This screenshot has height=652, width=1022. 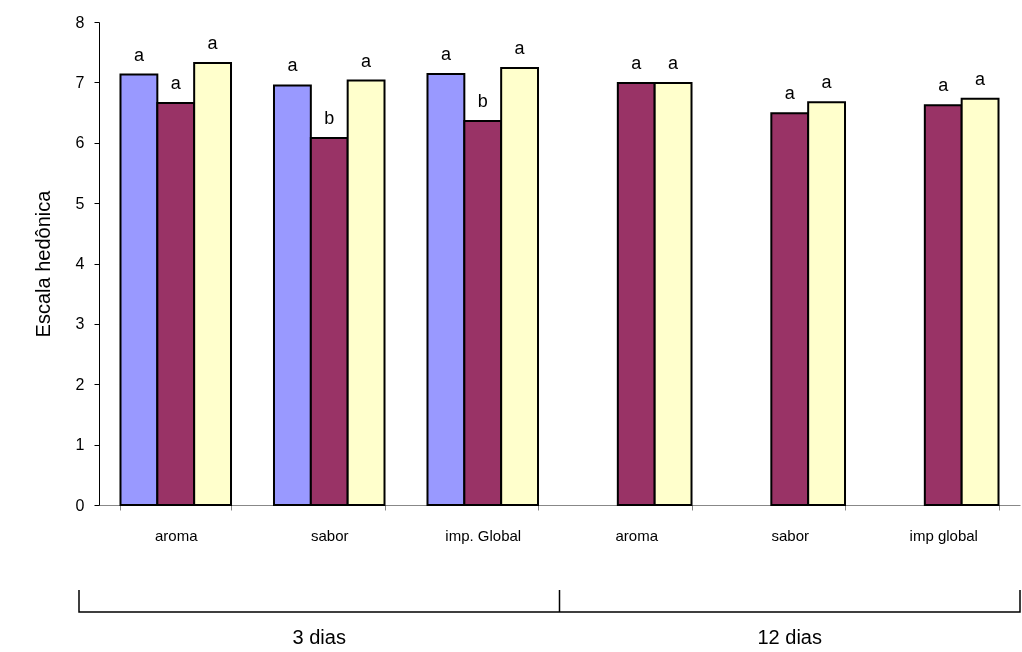 I want to click on x-tick-label: imp global, so click(x=943, y=535).